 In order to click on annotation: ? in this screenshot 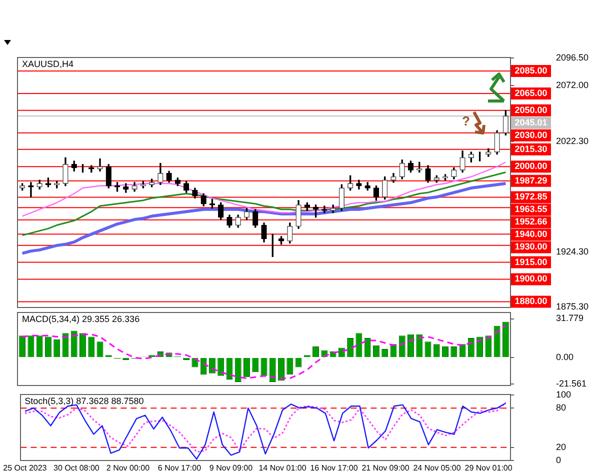, I will do `click(466, 121)`.